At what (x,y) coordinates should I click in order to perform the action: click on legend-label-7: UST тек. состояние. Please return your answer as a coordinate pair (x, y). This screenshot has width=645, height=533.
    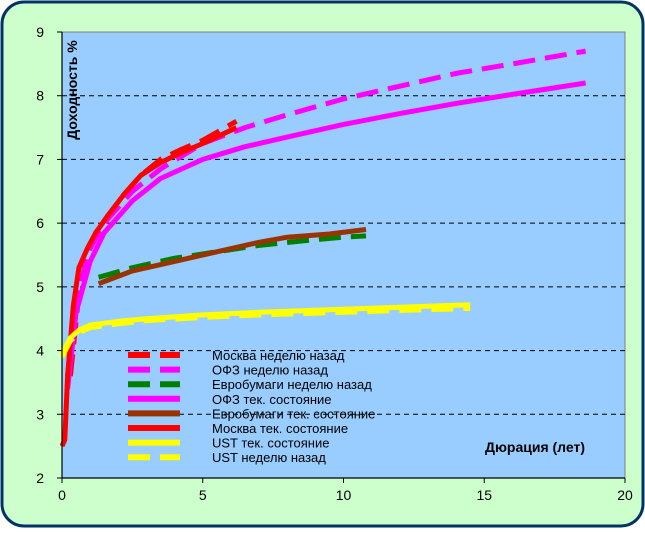
    Looking at the image, I should click on (270, 443).